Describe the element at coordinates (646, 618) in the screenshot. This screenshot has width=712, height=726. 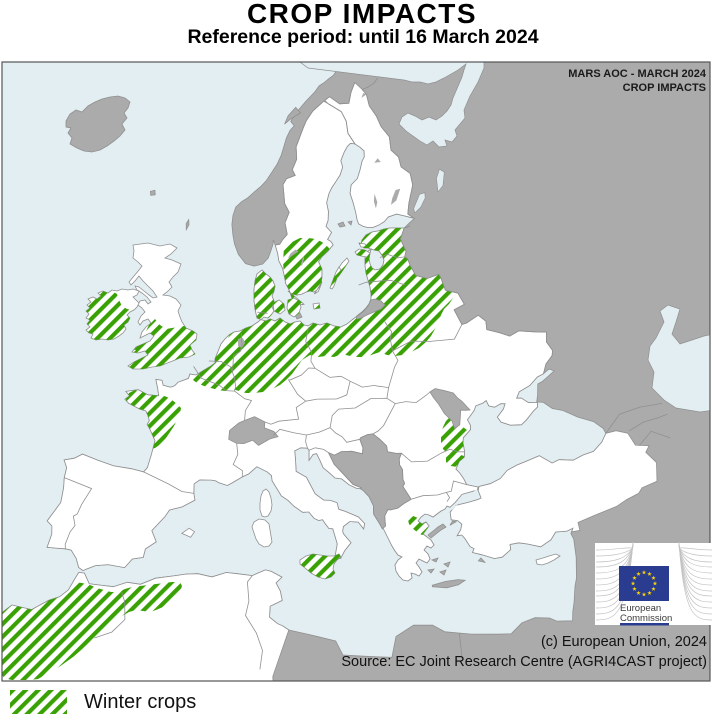
I see `svg-text: Commission` at that location.